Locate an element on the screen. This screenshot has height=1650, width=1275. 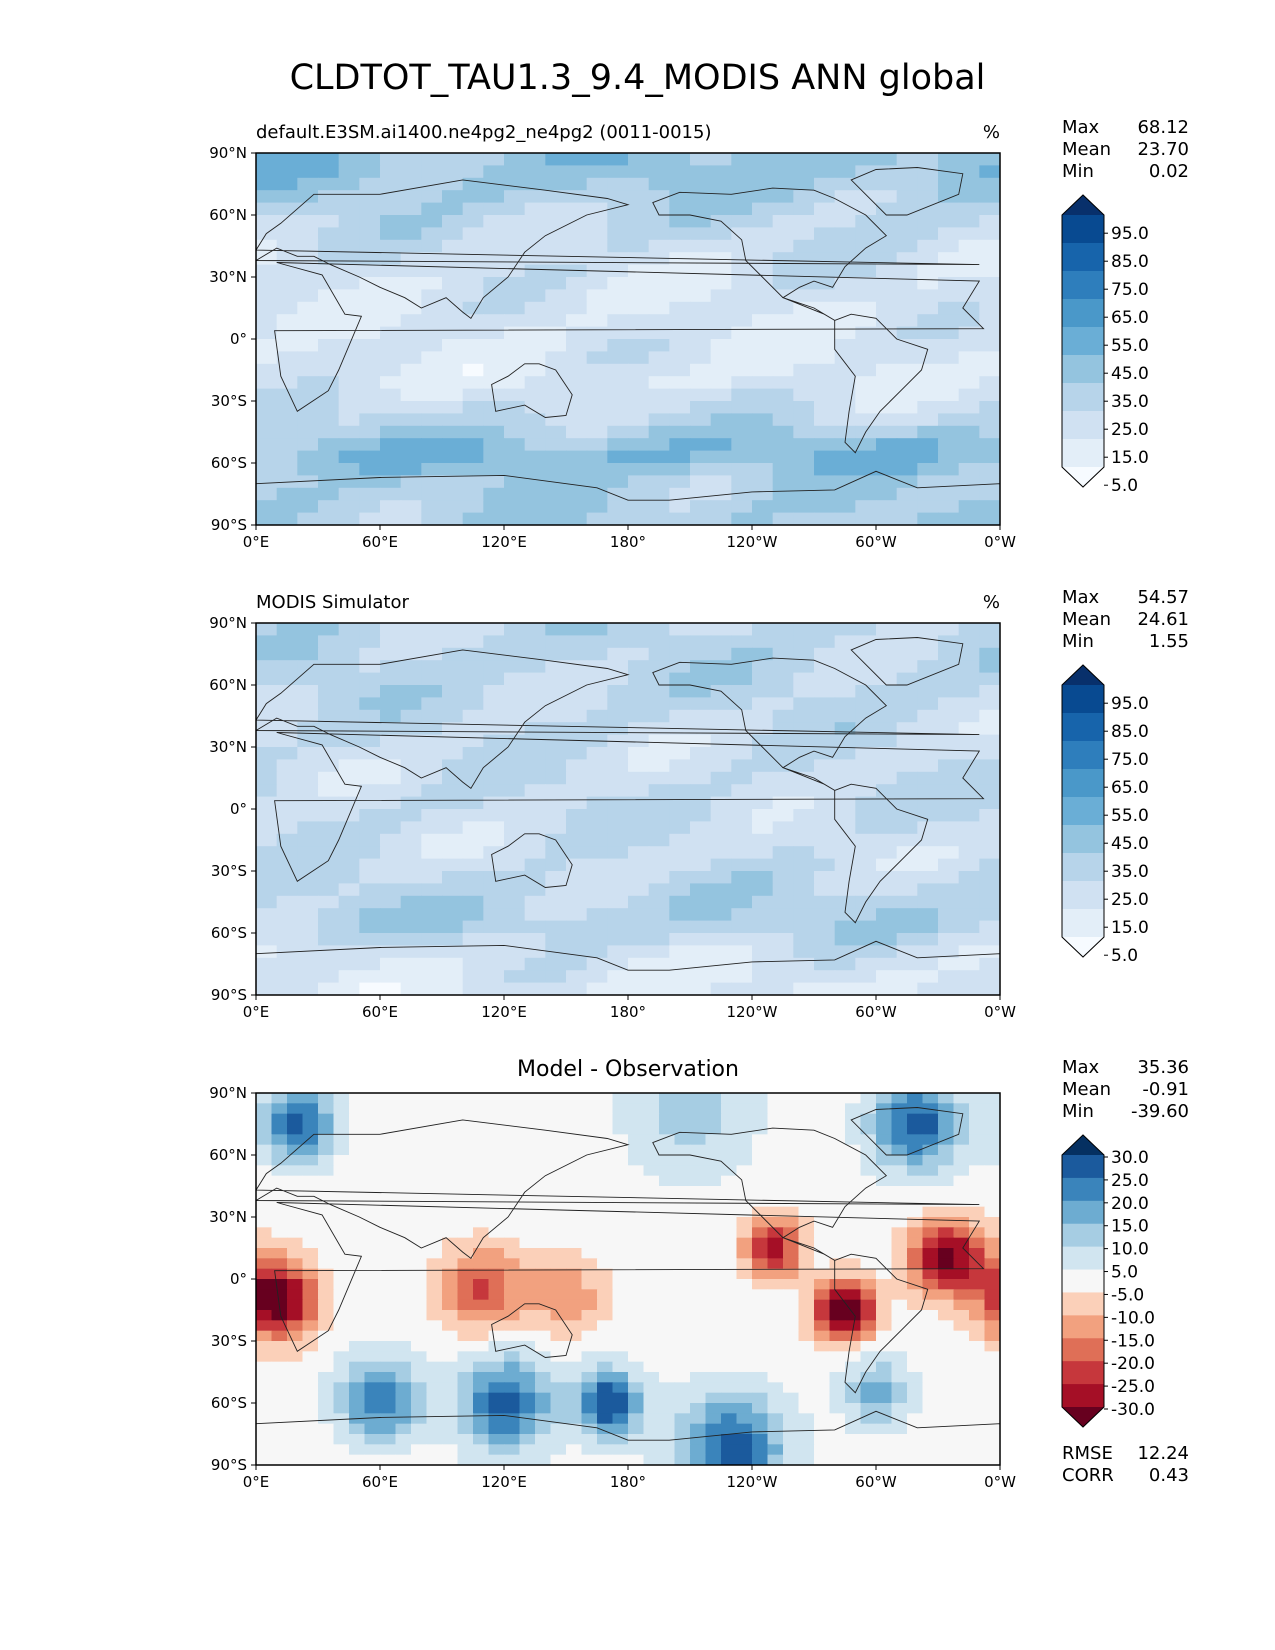
panel-3-stats: Max 35.36 Mean -0.91 Min -39.60 is located at coordinates (1125, 1090).